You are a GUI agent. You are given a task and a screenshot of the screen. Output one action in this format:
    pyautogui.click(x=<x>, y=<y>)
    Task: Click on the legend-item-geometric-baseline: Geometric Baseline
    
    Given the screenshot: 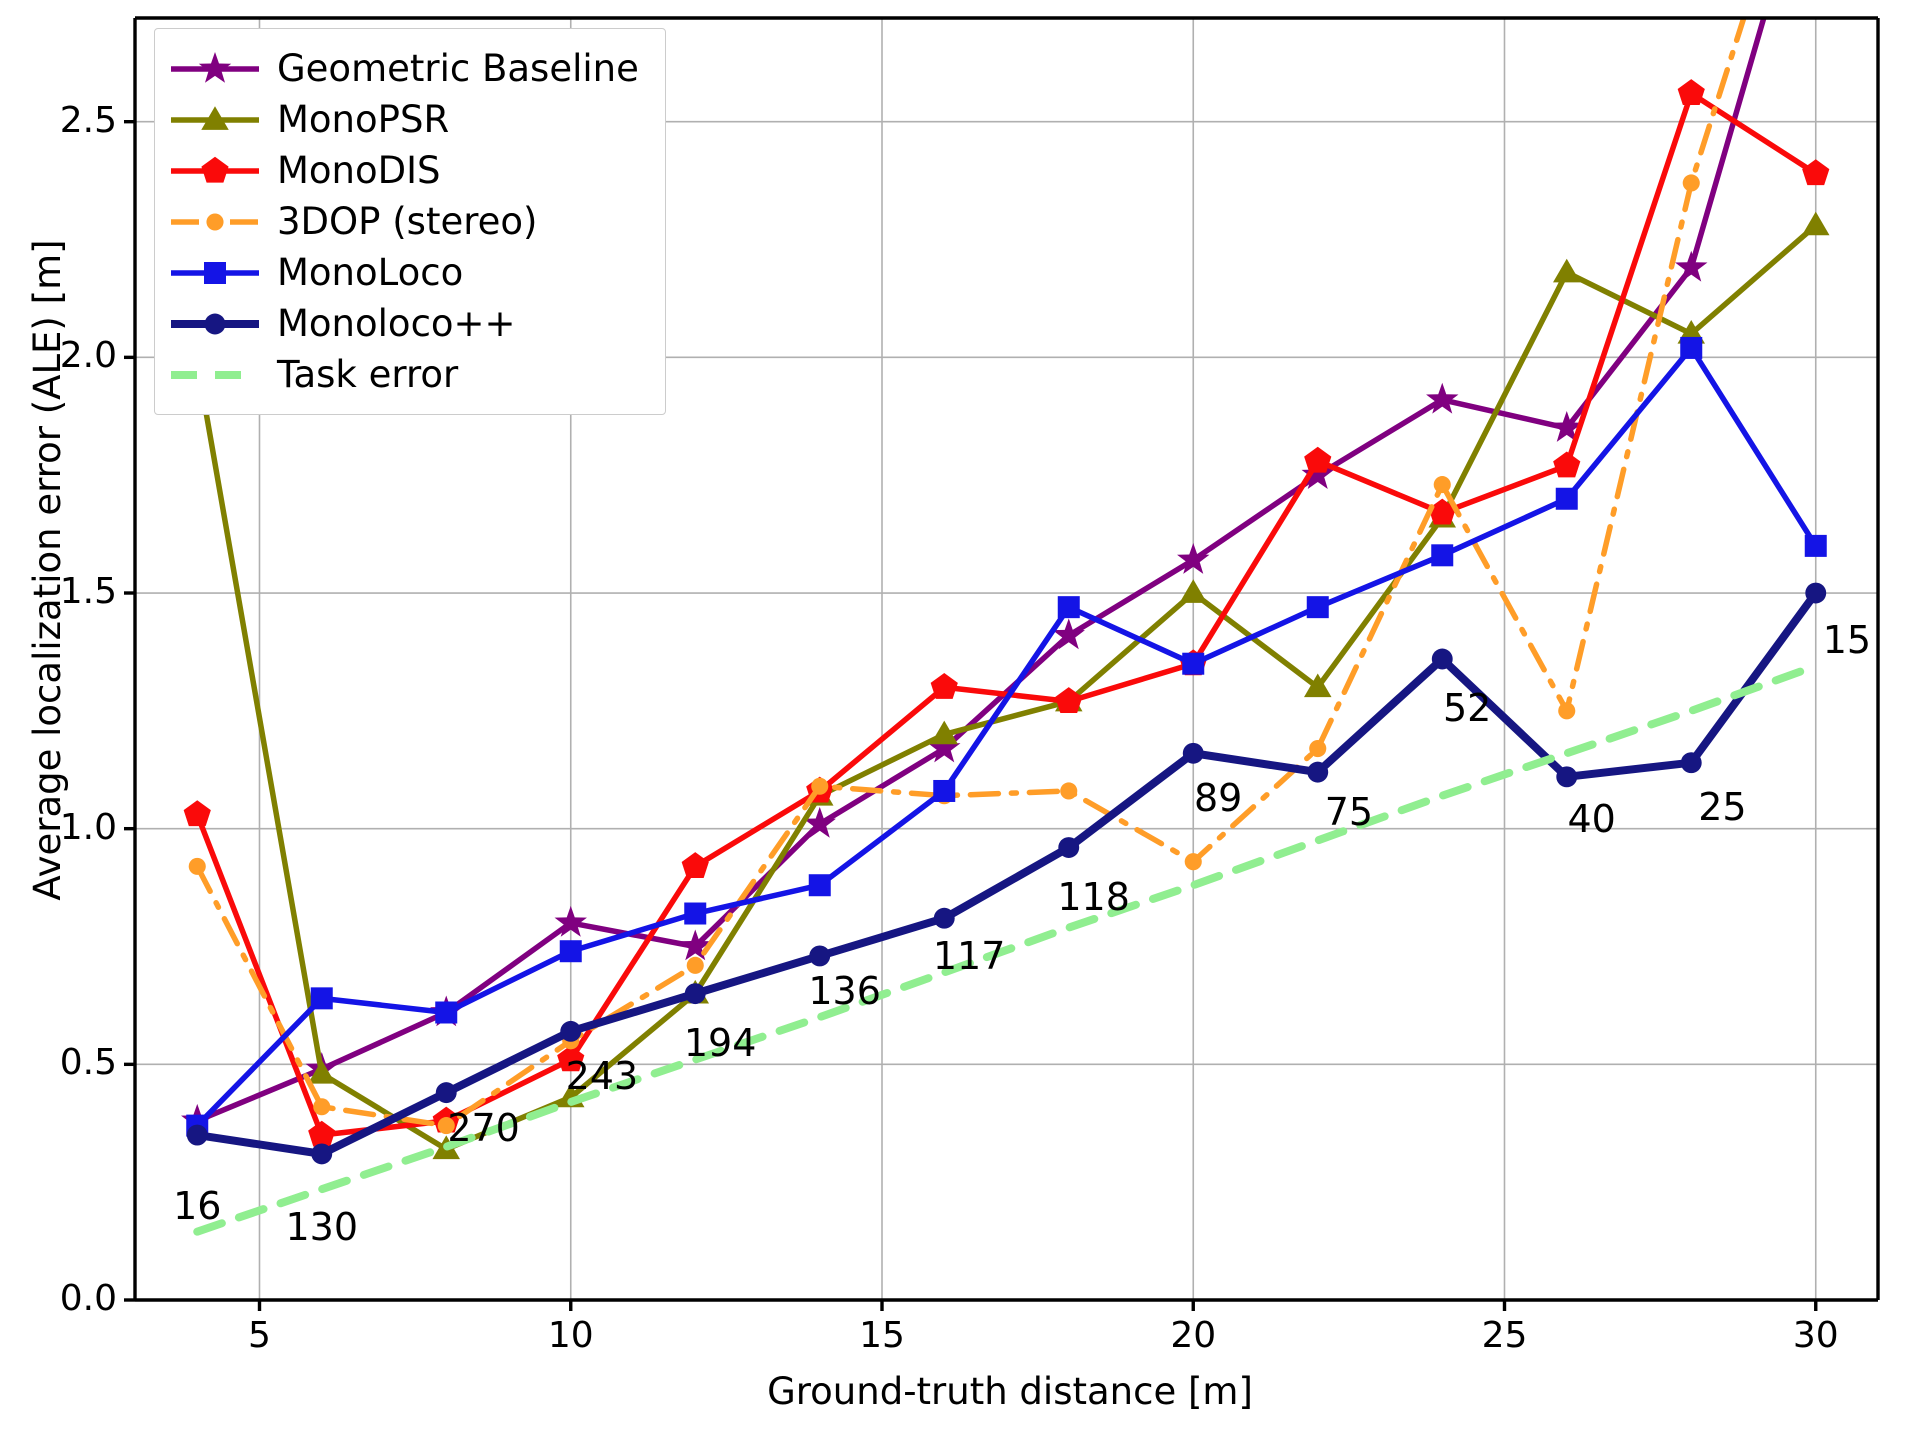 What is the action you would take?
    pyautogui.click(x=404, y=68)
    